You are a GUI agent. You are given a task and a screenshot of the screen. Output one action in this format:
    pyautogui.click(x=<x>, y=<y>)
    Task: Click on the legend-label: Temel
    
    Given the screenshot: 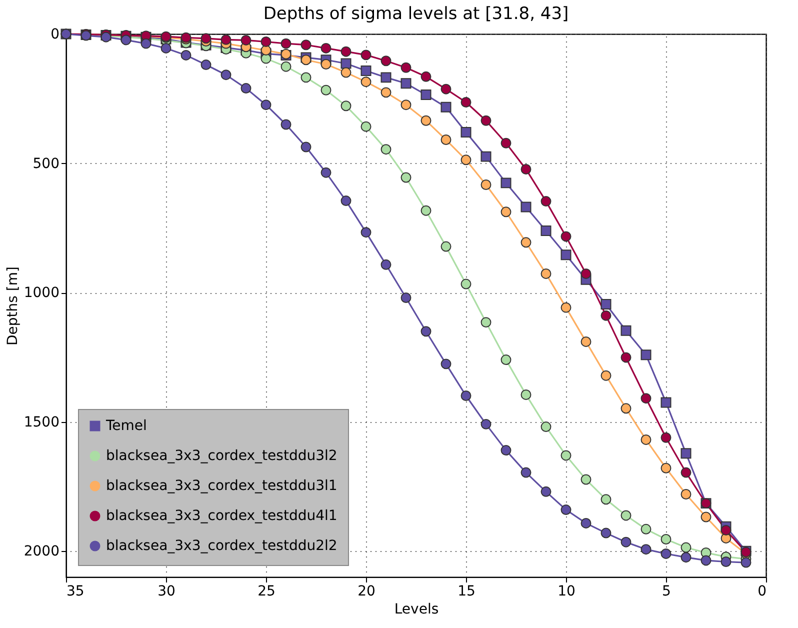 What is the action you would take?
    pyautogui.click(x=126, y=426)
    